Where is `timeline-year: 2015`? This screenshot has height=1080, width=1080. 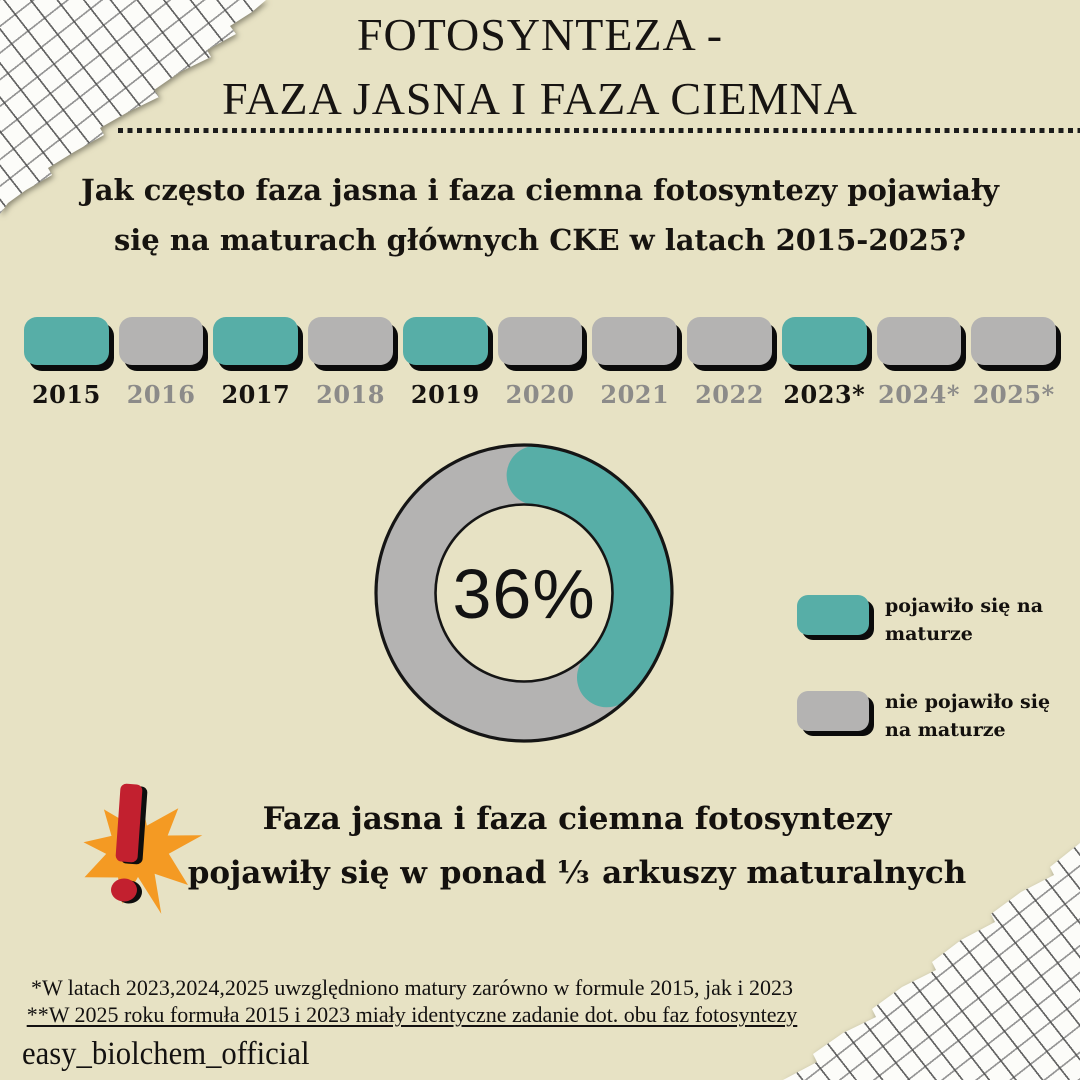
timeline-year: 2015 is located at coordinates (66, 363).